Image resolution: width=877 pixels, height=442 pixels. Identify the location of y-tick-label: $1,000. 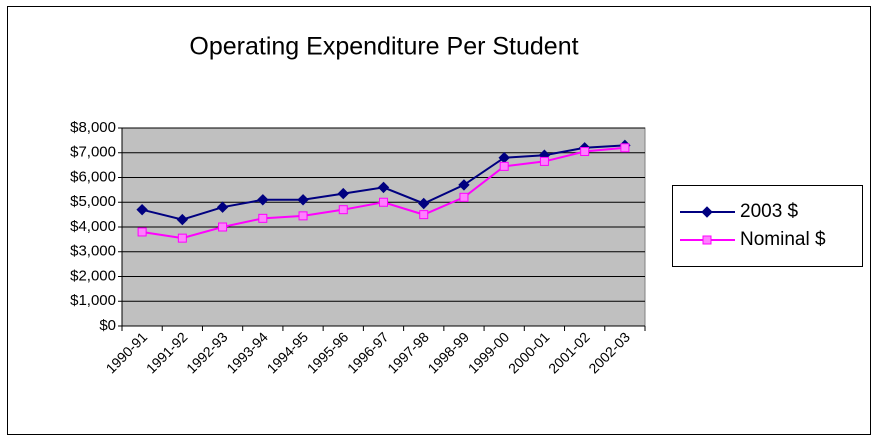
(93, 300).